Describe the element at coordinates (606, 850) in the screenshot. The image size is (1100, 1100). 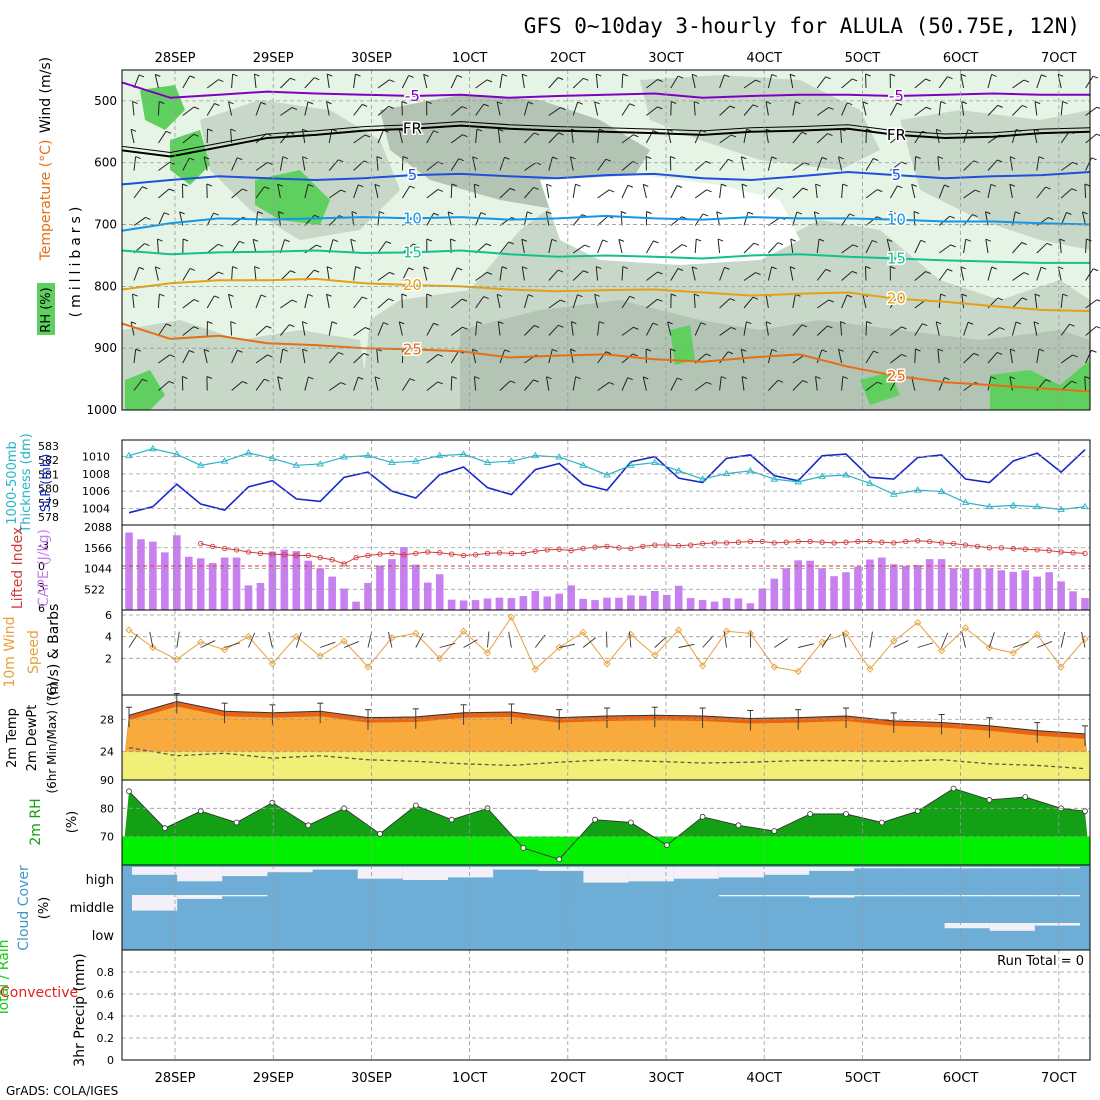
I see `rh2m-low-band` at that location.